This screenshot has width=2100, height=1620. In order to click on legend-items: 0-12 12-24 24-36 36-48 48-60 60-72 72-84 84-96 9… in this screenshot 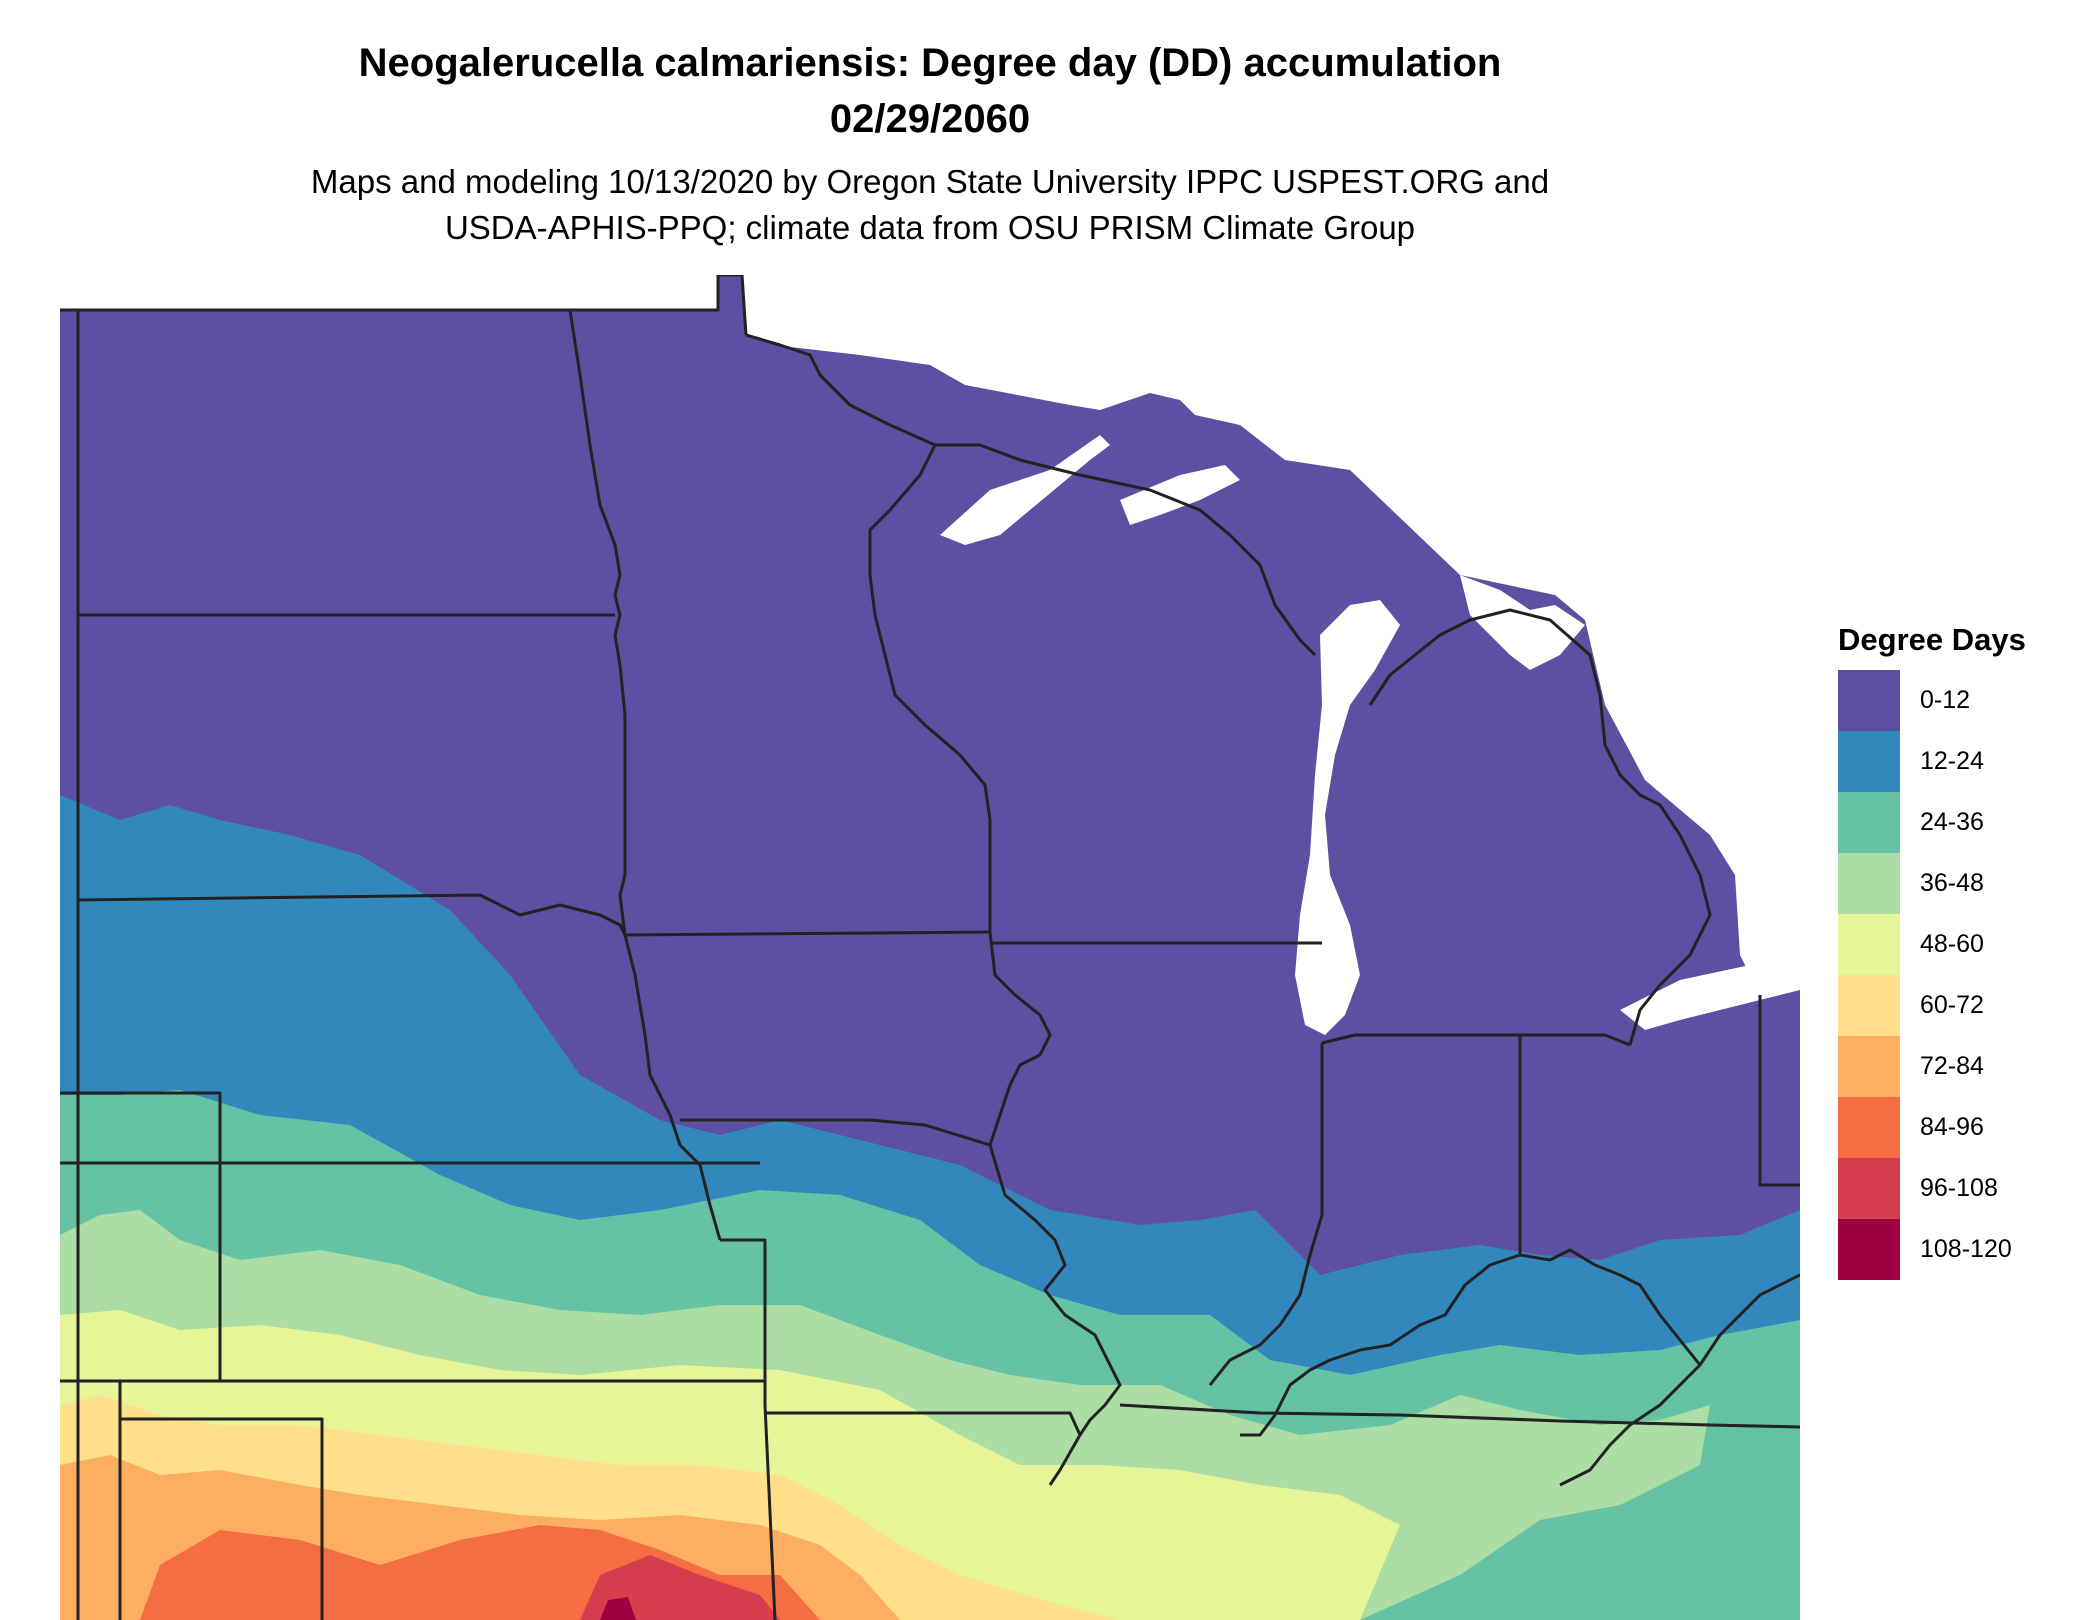, I will do `click(1932, 975)`.